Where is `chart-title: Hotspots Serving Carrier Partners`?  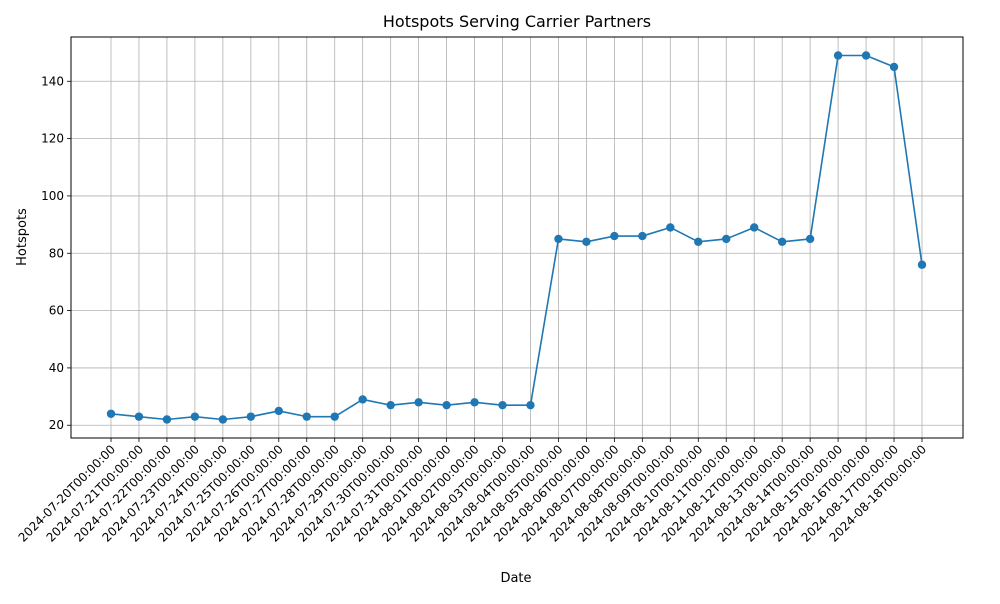 chart-title: Hotspots Serving Carrier Partners is located at coordinates (517, 21).